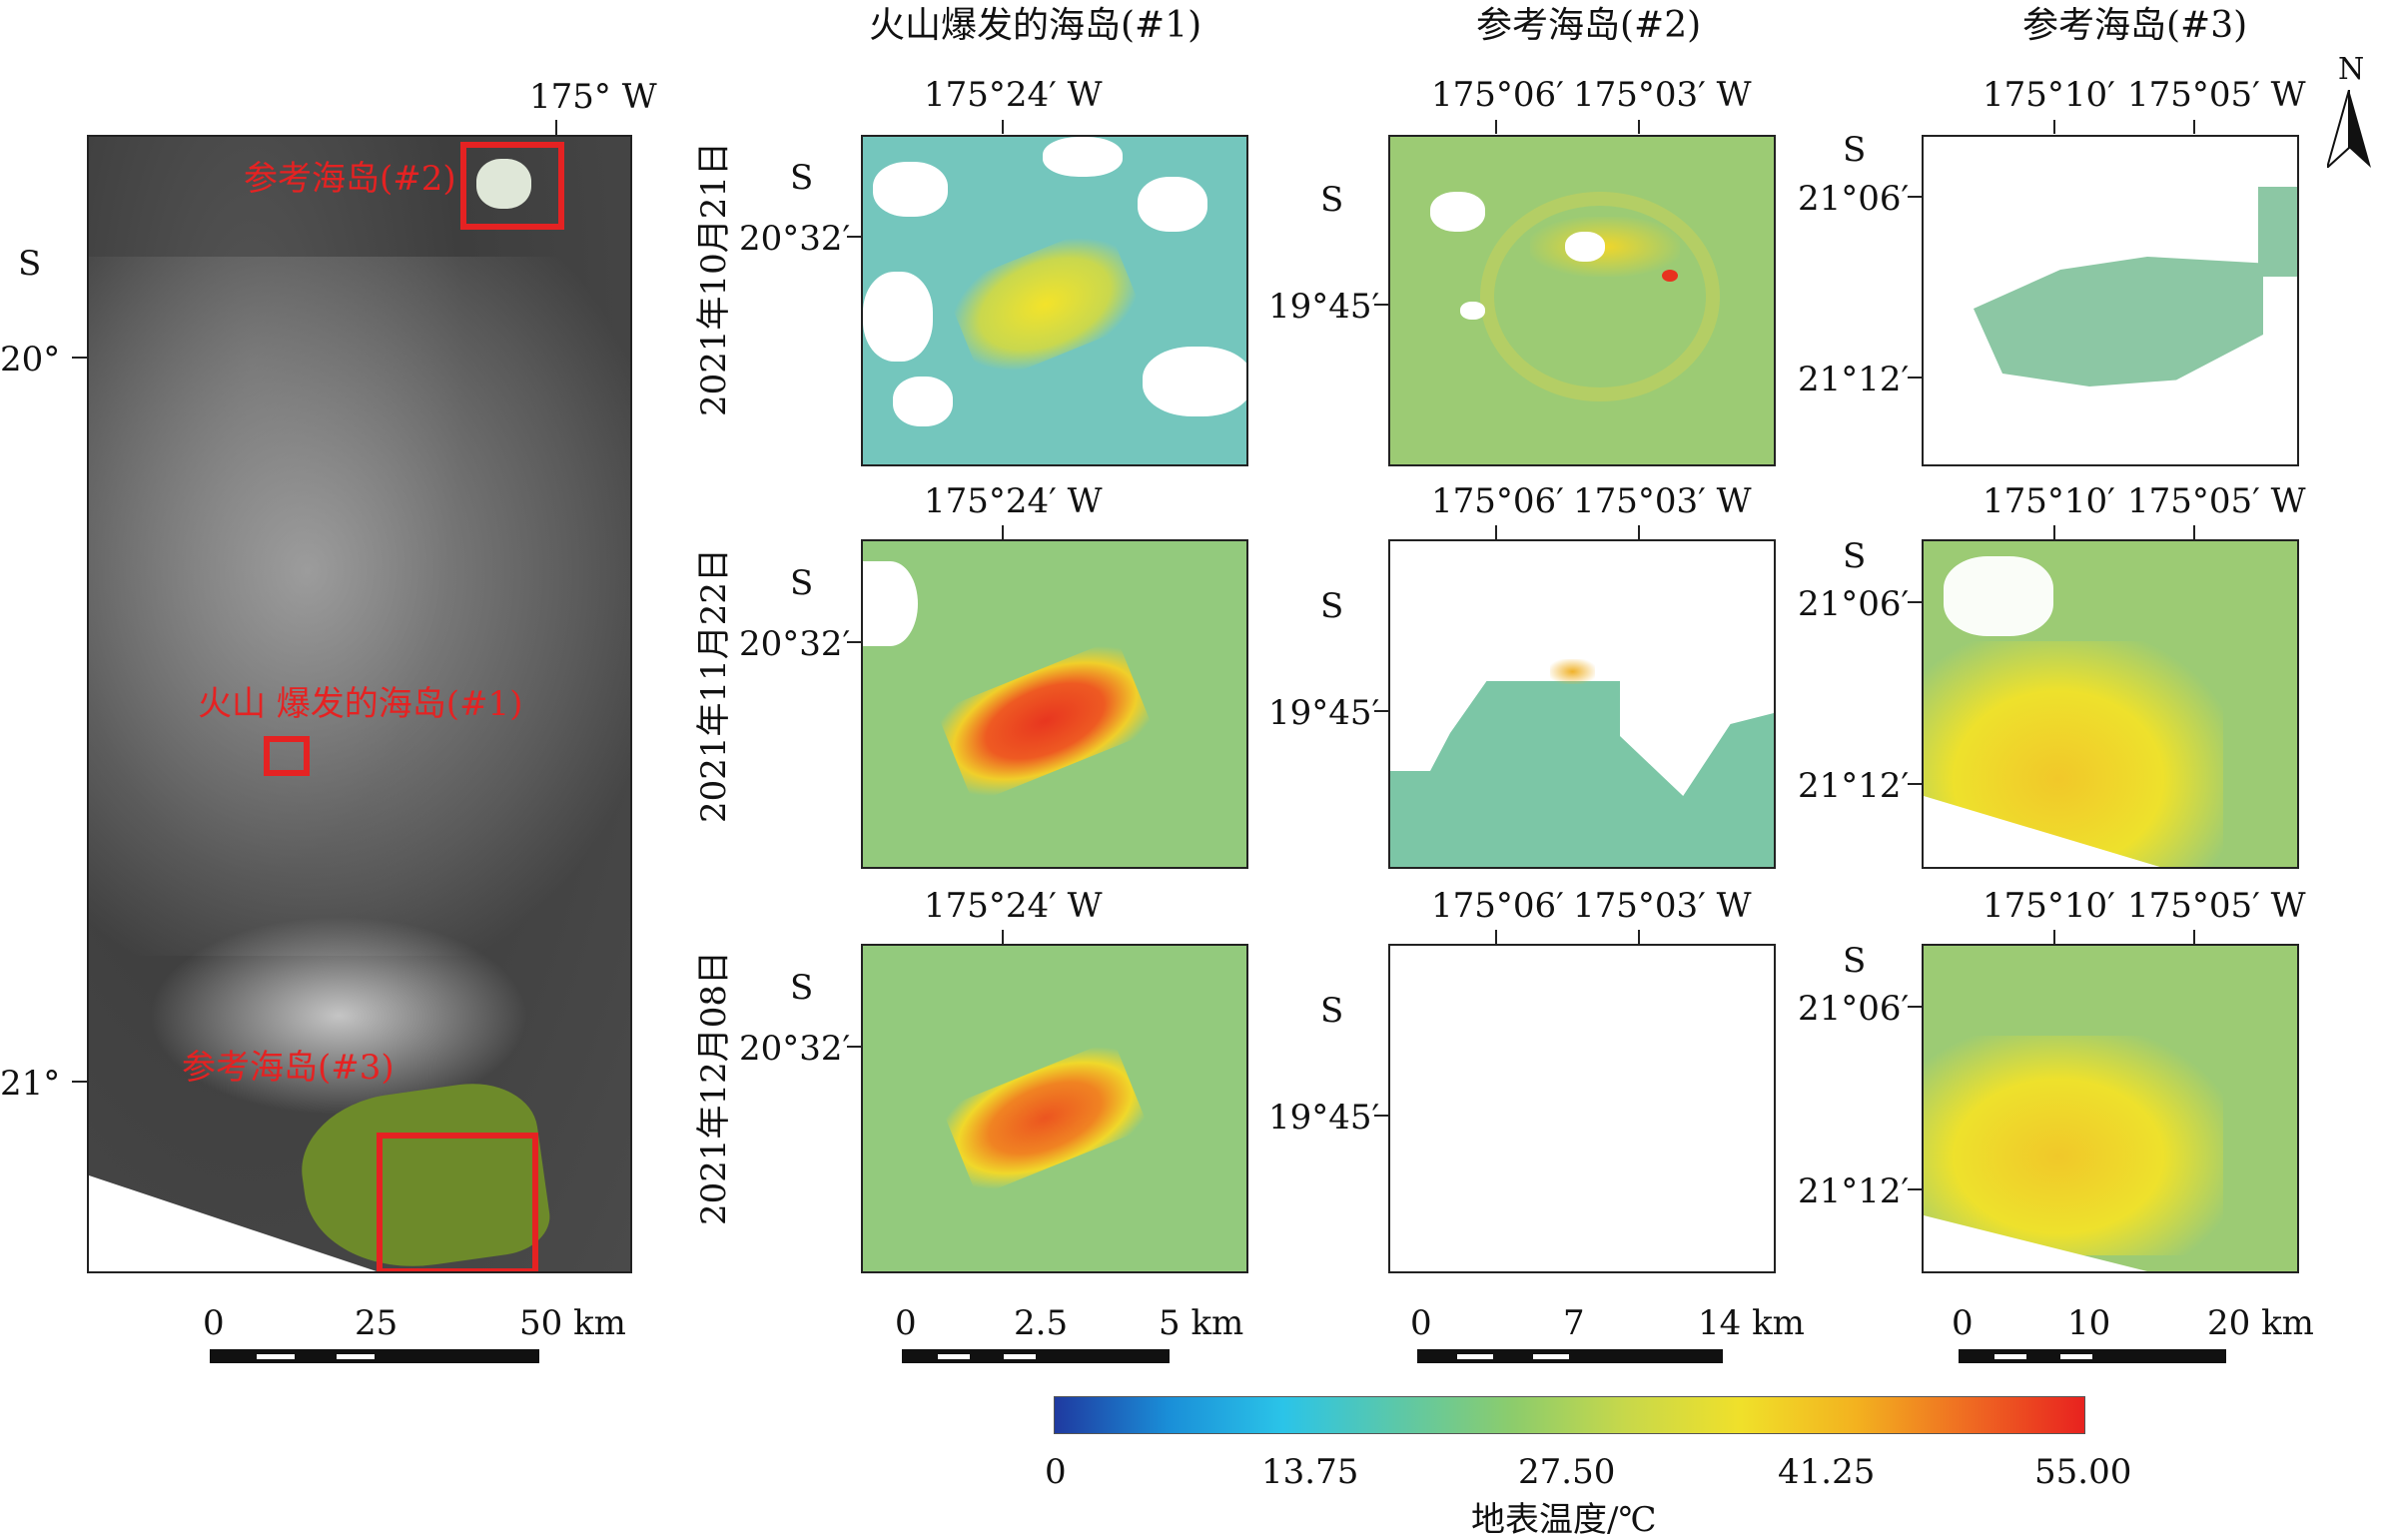 The height and width of the screenshot is (1540, 2381). I want to click on island-2-land, so click(503, 184).